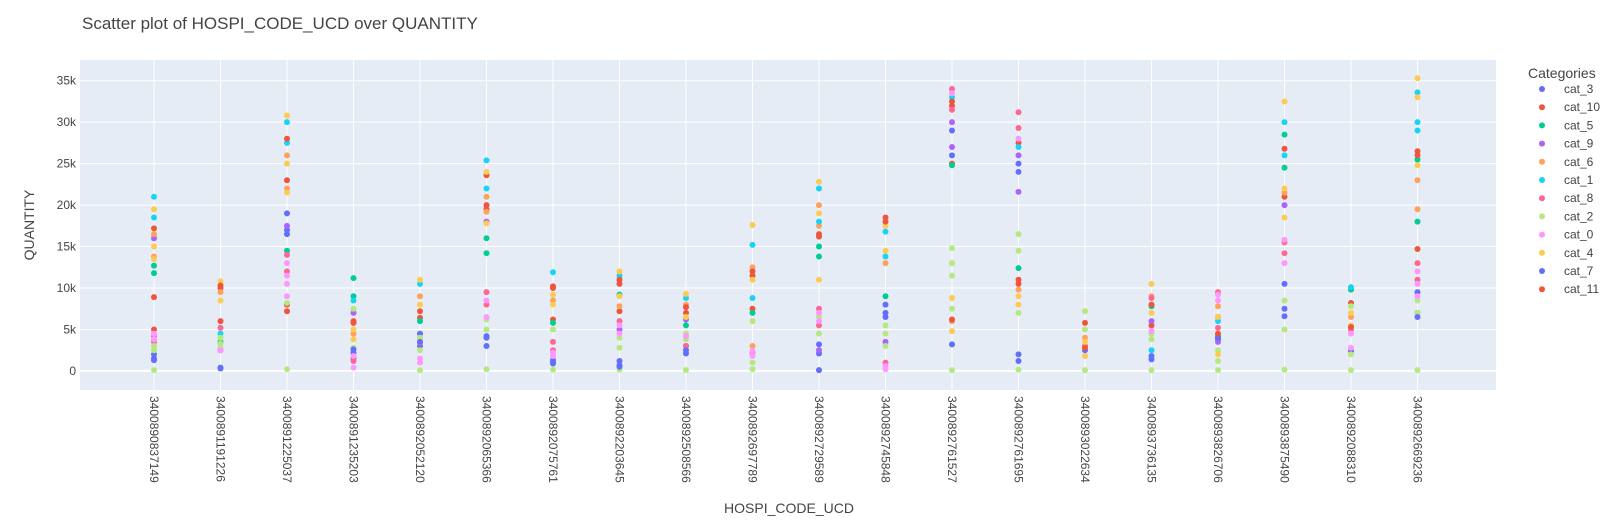  What do you see at coordinates (1566, 180) in the screenshot?
I see `legend-item-cat-1: cat_1` at bounding box center [1566, 180].